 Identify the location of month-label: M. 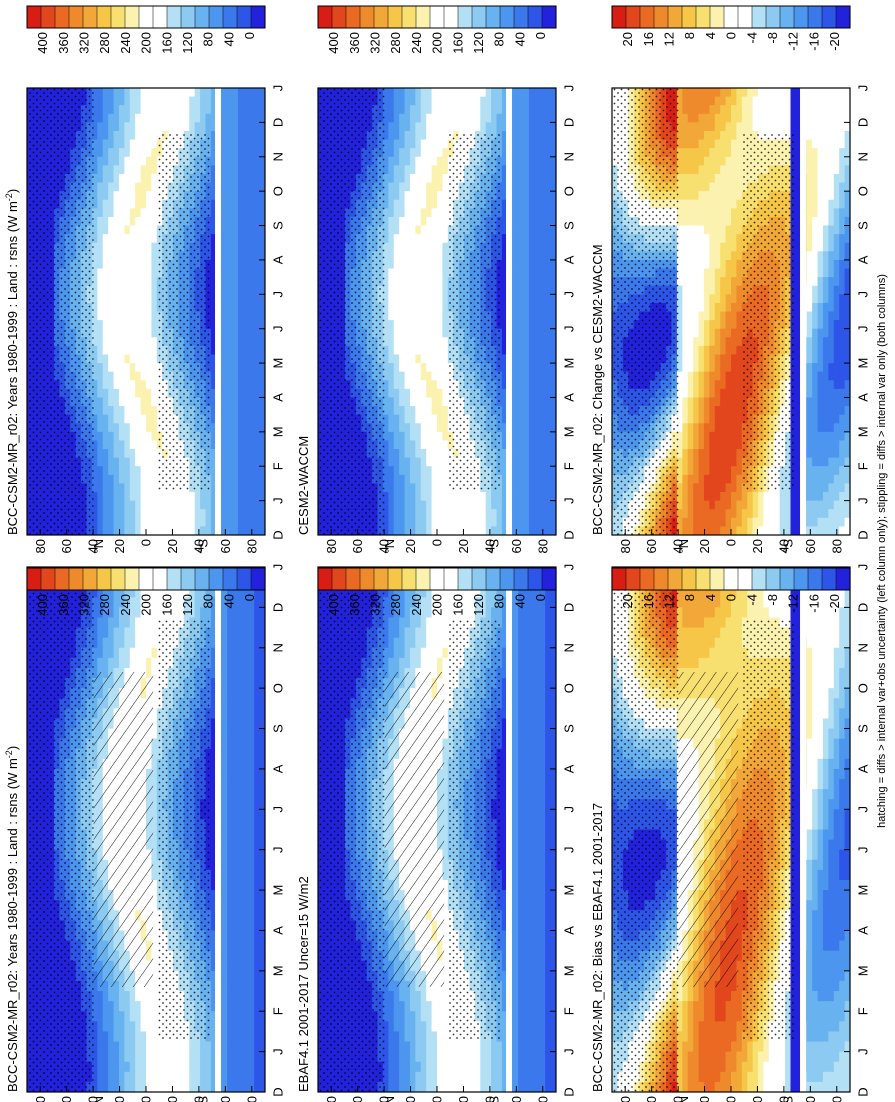
(569, 890).